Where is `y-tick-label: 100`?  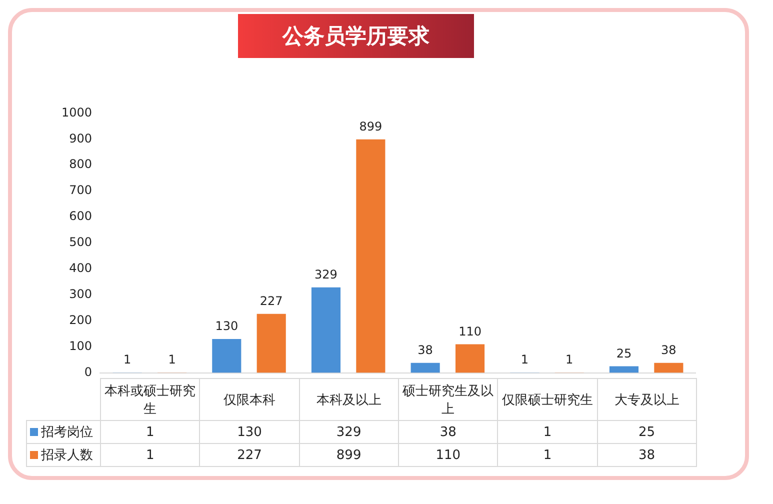
y-tick-label: 100 is located at coordinates (80, 345).